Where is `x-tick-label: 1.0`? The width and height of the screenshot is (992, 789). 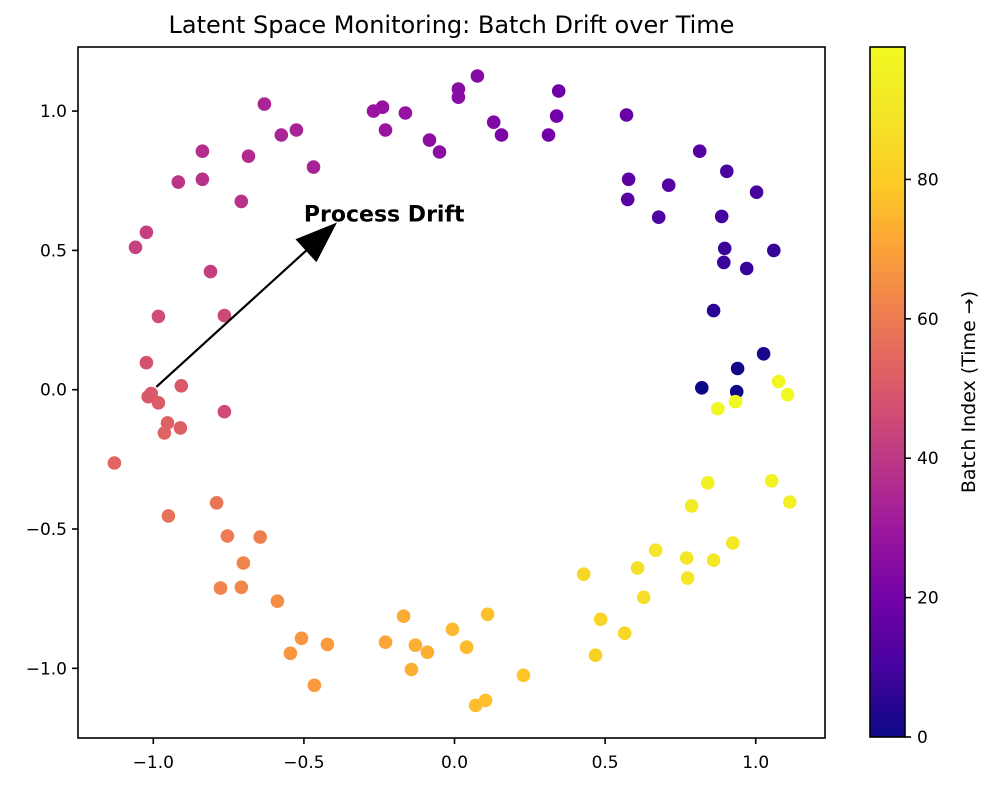 x-tick-label: 1.0 is located at coordinates (755, 763).